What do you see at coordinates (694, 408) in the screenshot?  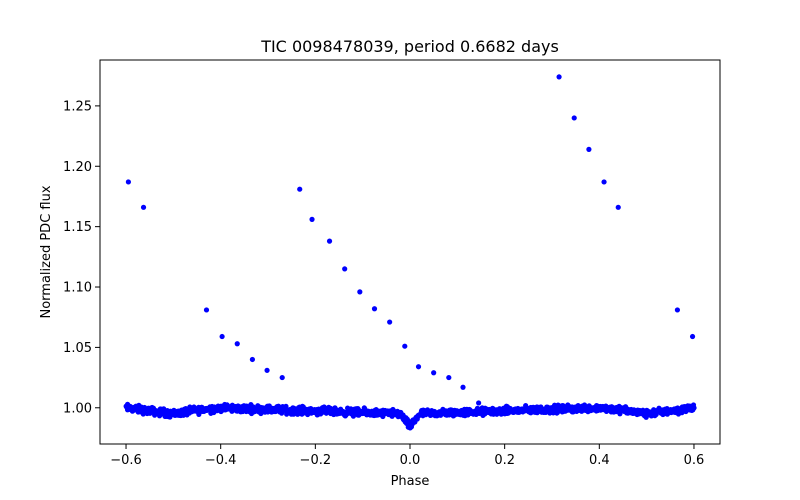 I see `data-point` at bounding box center [694, 408].